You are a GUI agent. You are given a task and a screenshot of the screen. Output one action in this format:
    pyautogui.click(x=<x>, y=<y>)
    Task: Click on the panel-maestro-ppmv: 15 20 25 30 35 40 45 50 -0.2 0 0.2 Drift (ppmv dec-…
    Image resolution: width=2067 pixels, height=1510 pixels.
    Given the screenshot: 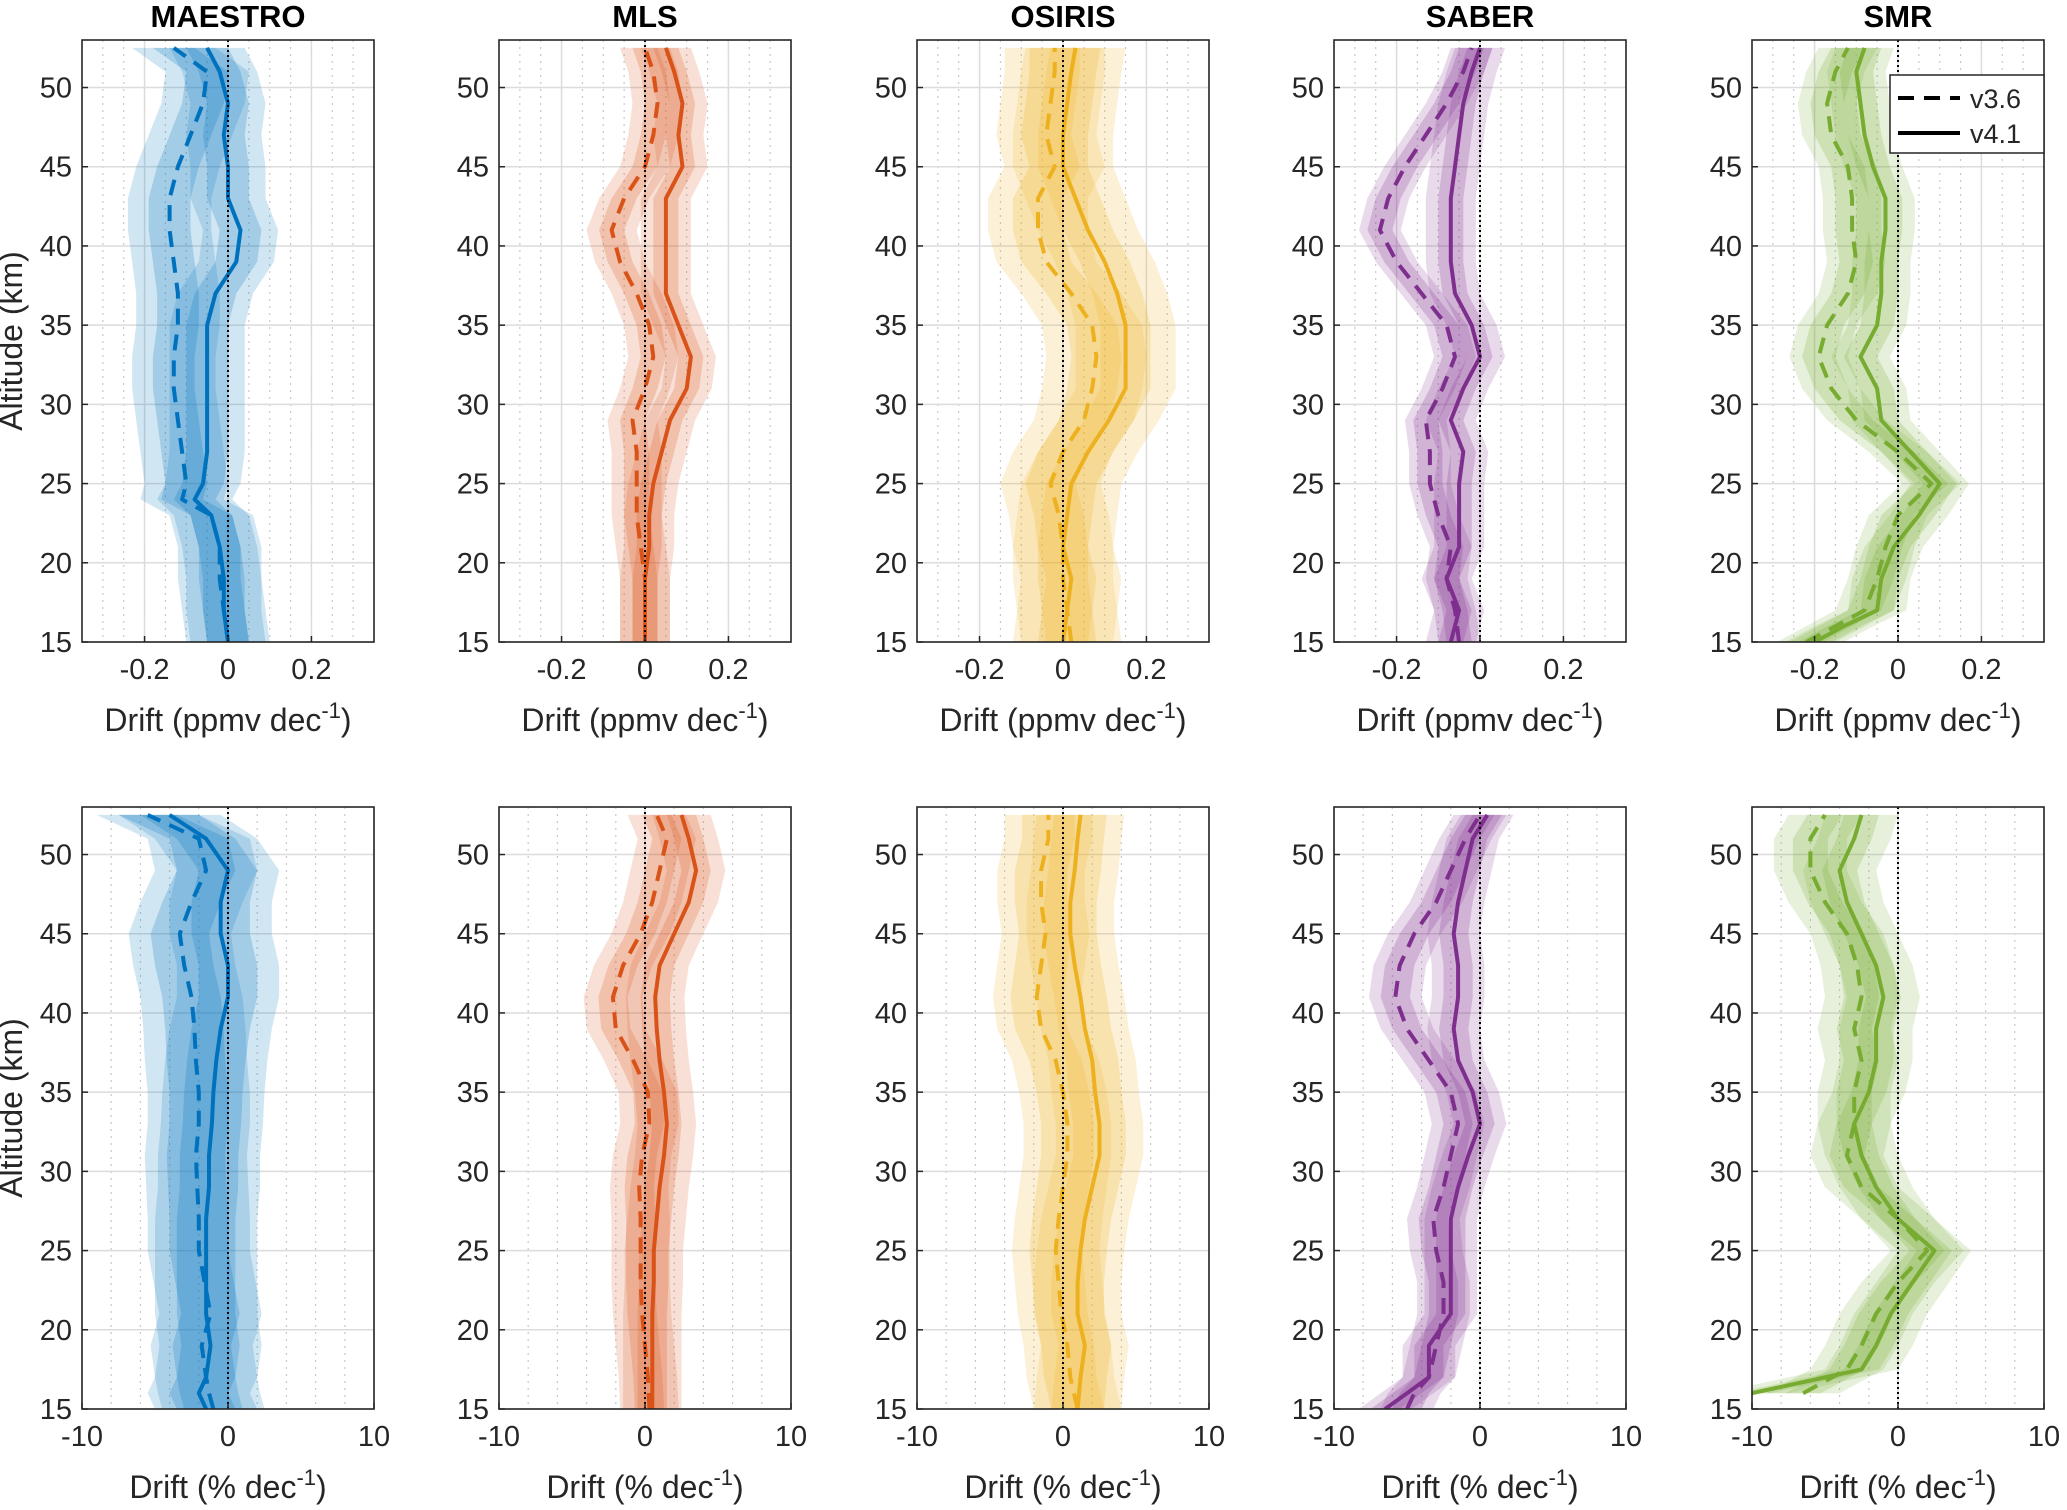 What is the action you would take?
    pyautogui.click(x=187, y=369)
    